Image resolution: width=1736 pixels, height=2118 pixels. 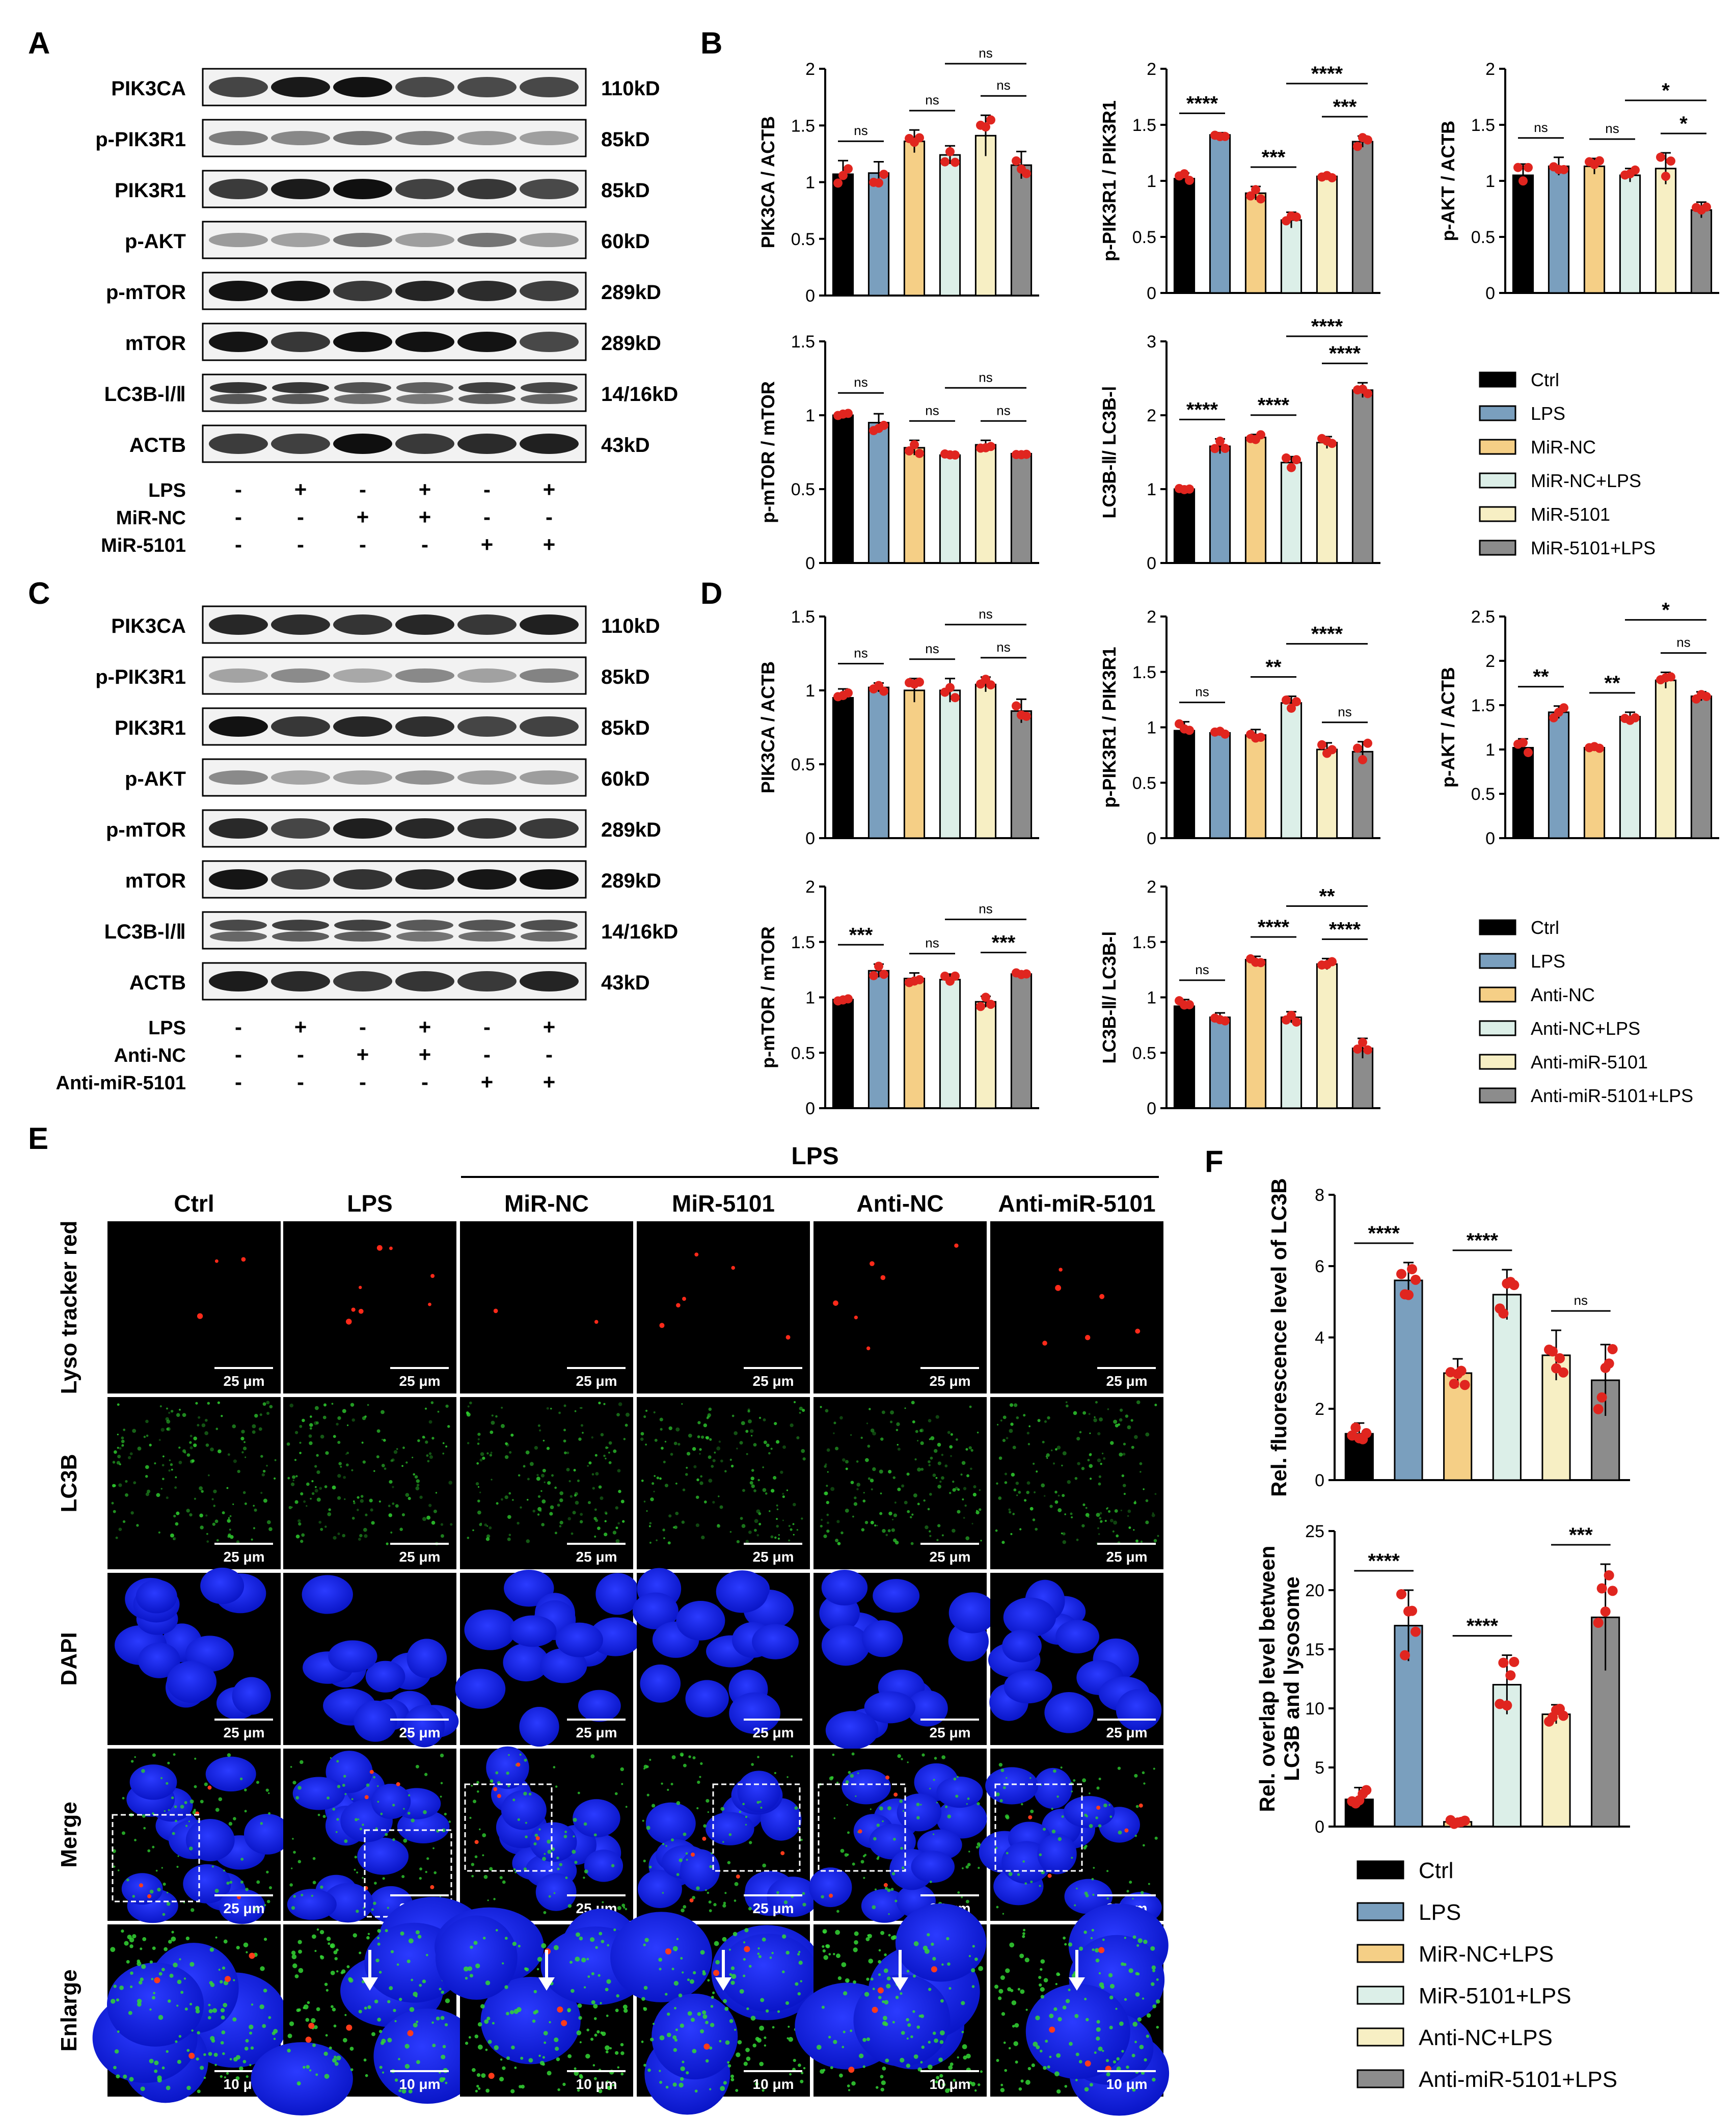 What do you see at coordinates (140, 140) in the screenshot?
I see `blot-protein-label: p-PIK3R1` at bounding box center [140, 140].